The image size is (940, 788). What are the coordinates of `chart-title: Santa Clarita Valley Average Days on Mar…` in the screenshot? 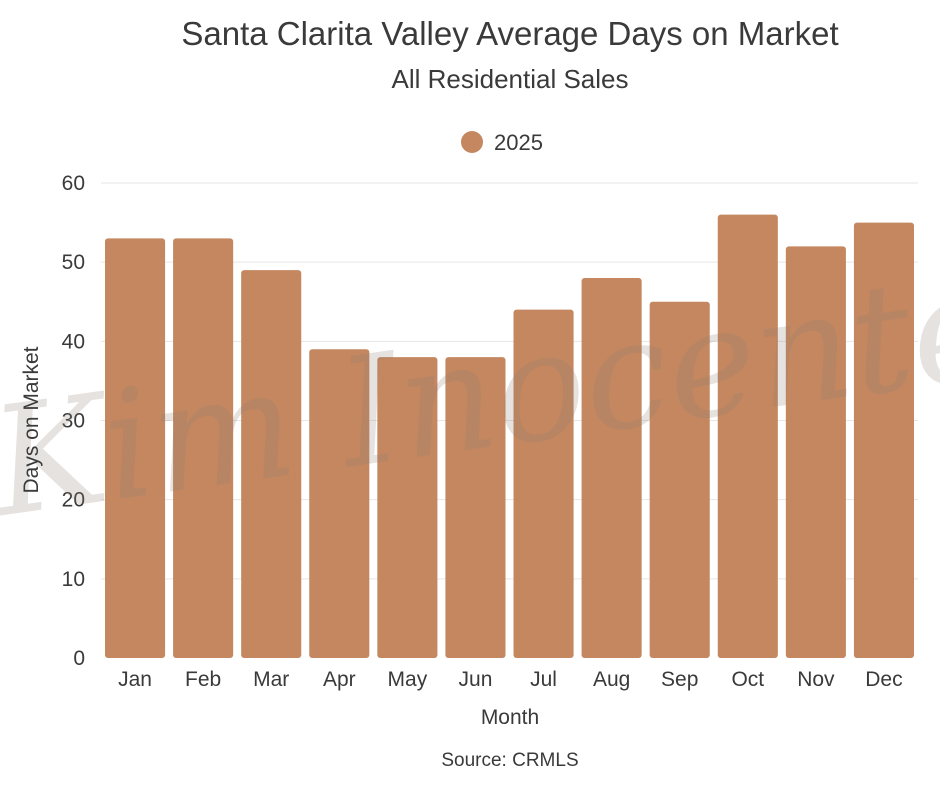 It's located at (509, 33).